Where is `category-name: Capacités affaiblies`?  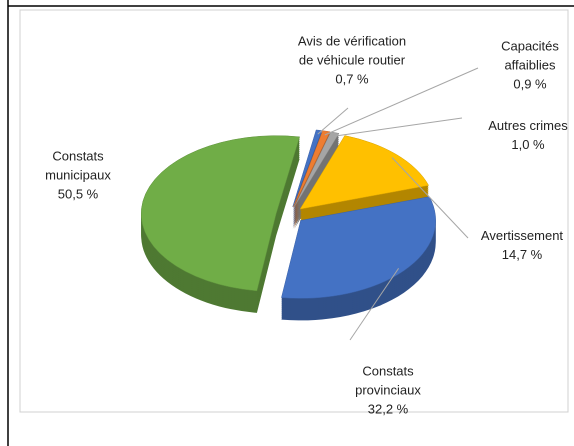
category-name: Capacités affaiblies is located at coordinates (530, 55).